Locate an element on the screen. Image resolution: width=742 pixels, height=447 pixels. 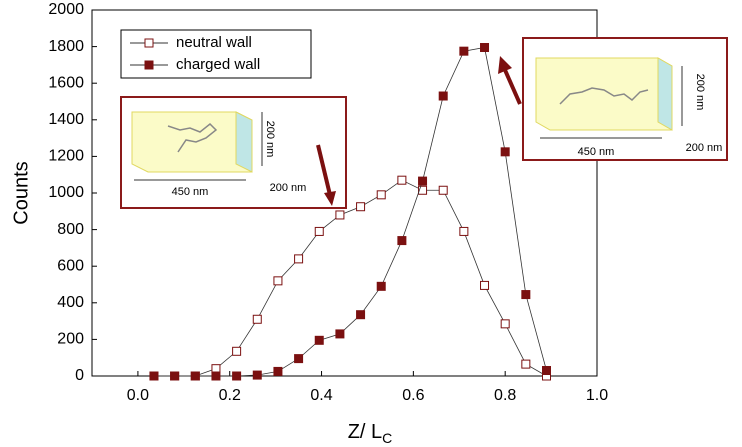
y-tick-label: 800 is located at coordinates (70, 229).